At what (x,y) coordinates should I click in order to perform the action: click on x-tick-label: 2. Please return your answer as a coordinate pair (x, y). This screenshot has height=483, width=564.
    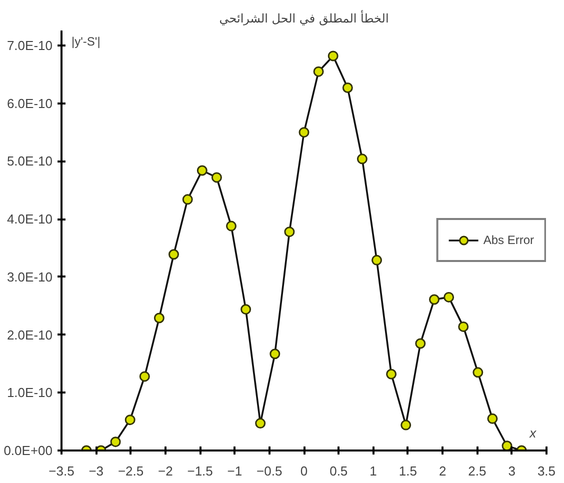
    Looking at the image, I should click on (442, 471).